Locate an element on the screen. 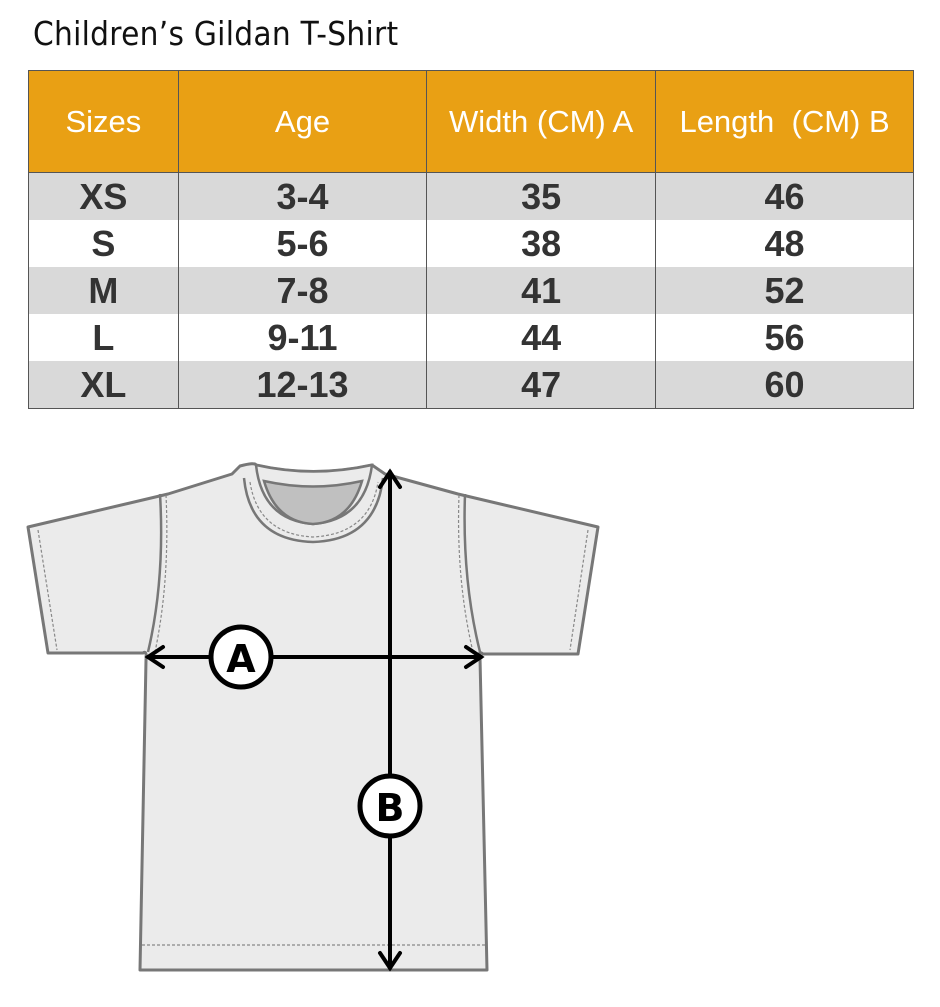 This screenshot has height=1007, width=940. table-row: XL 12-13 47 60 is located at coordinates (471, 385).